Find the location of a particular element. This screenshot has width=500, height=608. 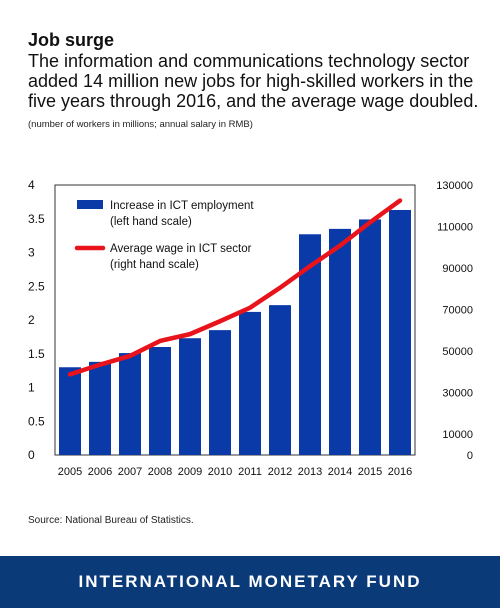

chart-title: Job surge is located at coordinates (71, 40).